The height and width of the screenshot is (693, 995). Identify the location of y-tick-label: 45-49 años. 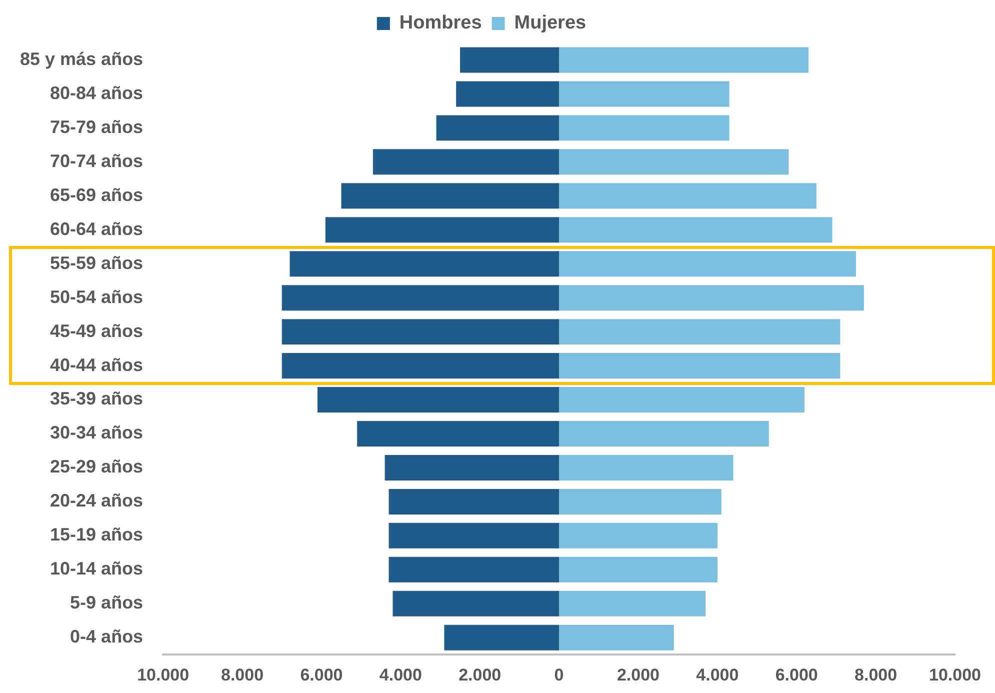
(97, 330).